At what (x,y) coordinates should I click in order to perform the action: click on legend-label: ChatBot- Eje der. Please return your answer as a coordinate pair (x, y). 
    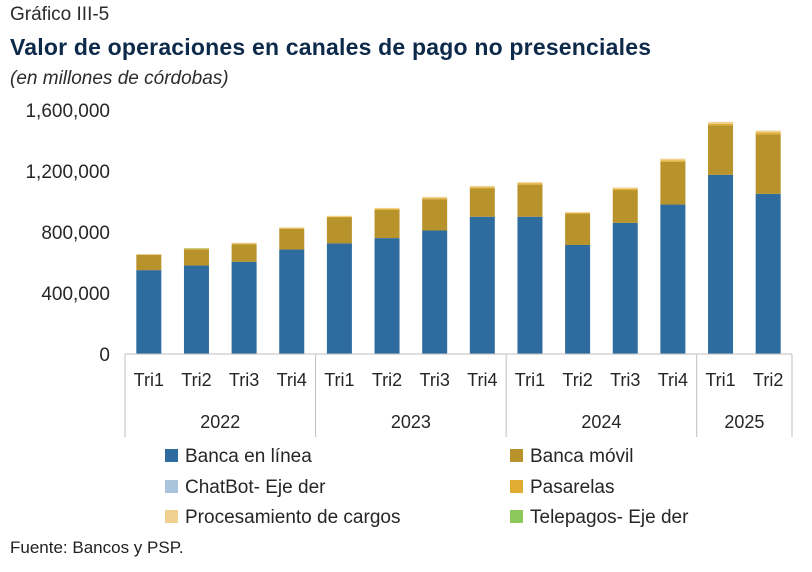
    Looking at the image, I should click on (255, 487).